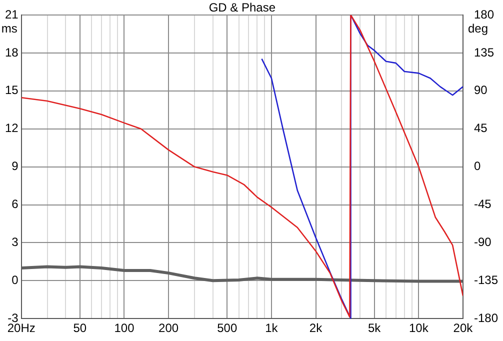 The width and height of the screenshot is (503, 341). I want to click on y-tick-label: 3, so click(15, 242).